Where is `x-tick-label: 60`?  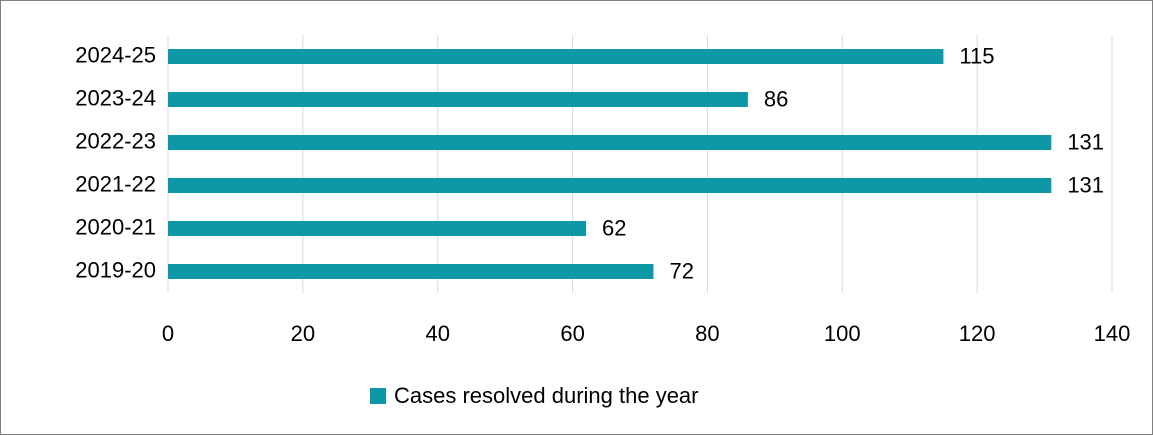 x-tick-label: 60 is located at coordinates (572, 333).